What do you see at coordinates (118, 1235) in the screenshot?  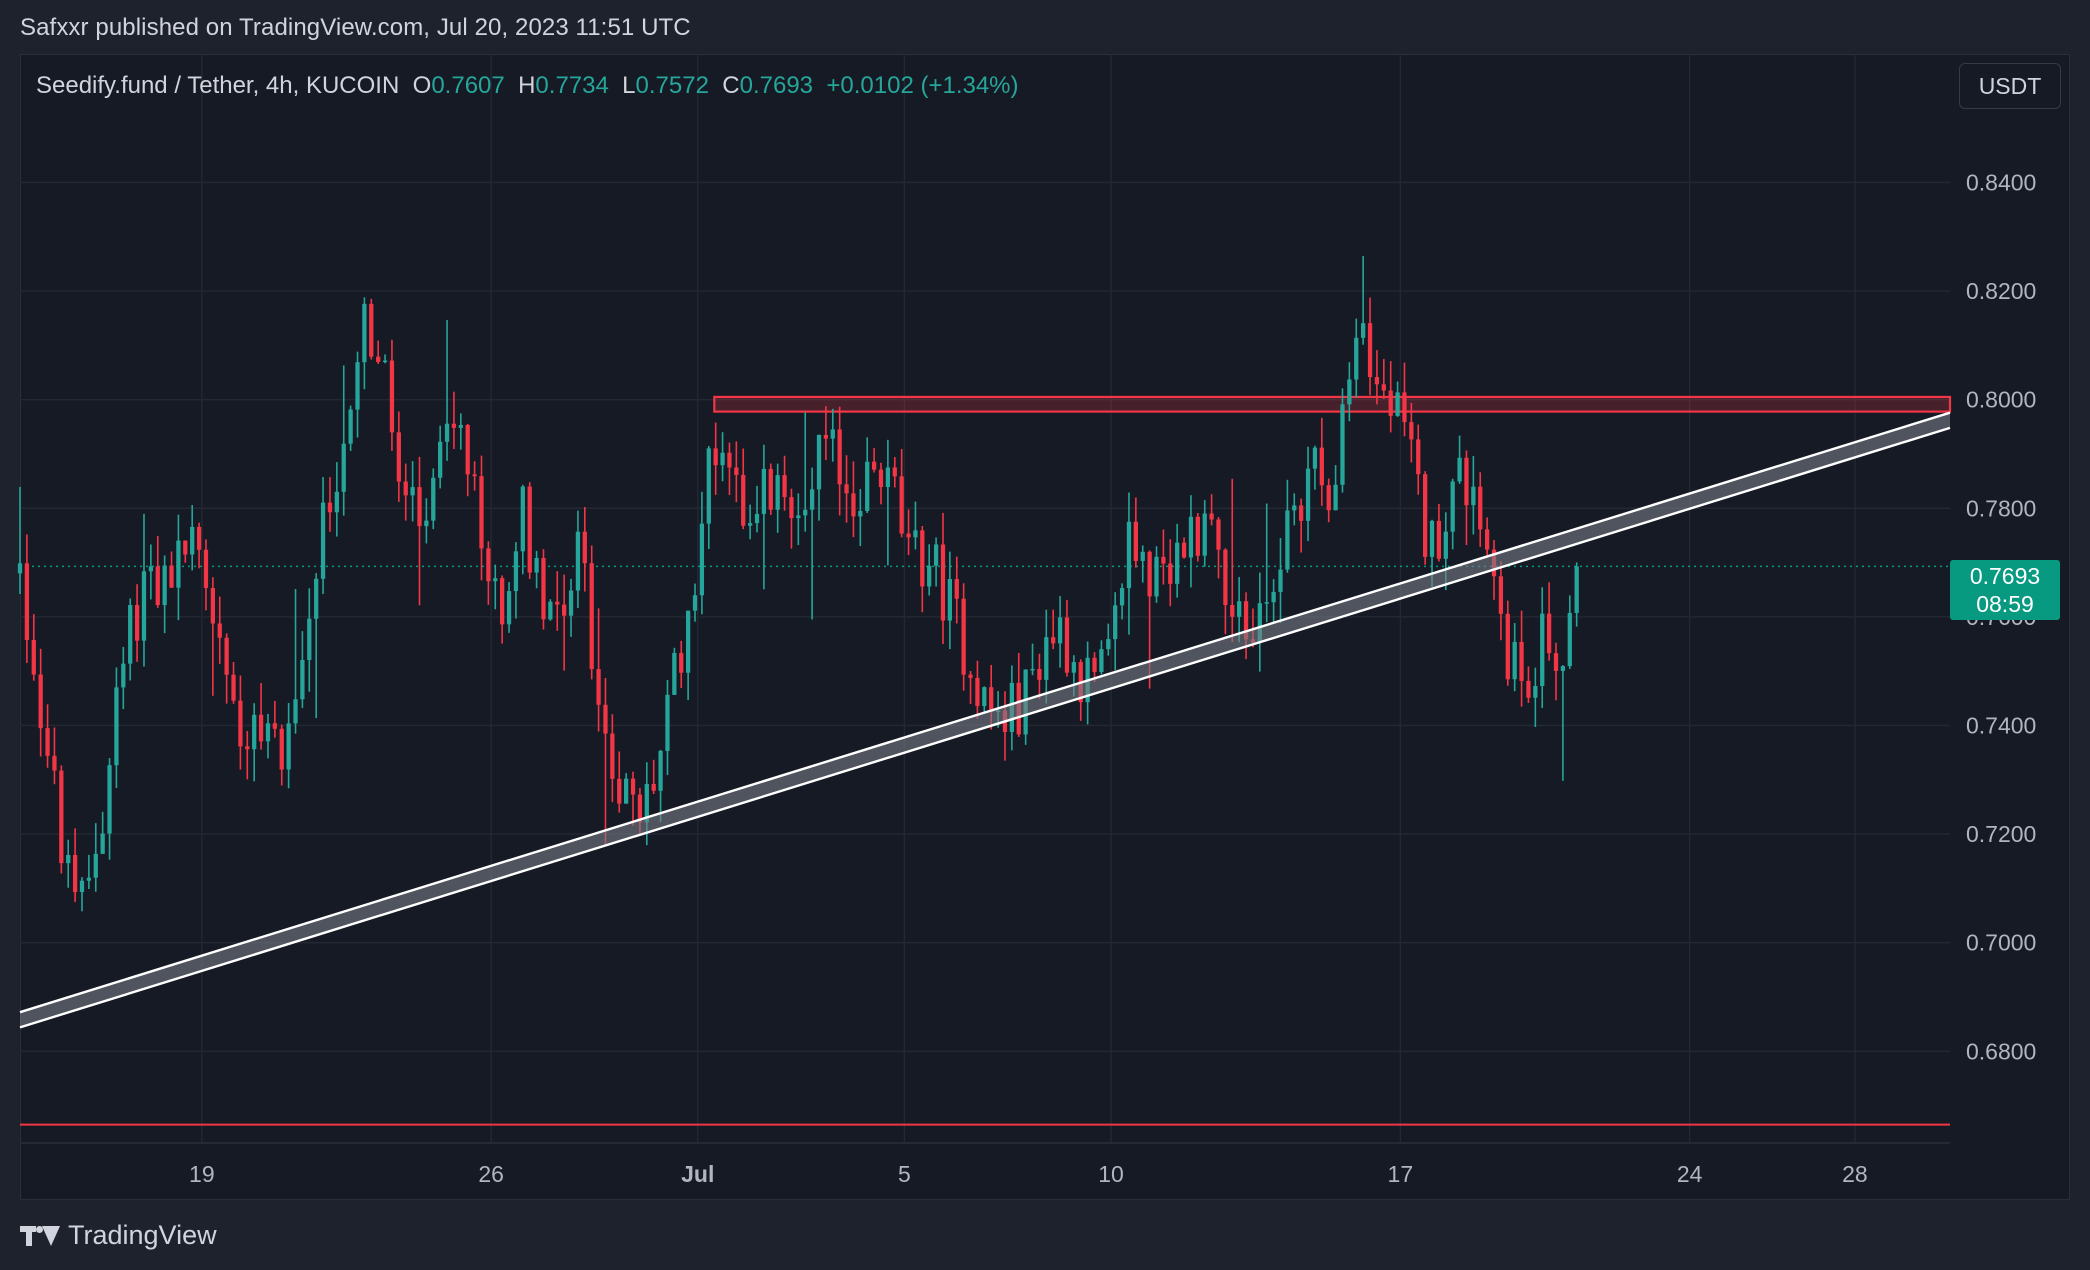 I see `tradingview-brand: TradingView` at bounding box center [118, 1235].